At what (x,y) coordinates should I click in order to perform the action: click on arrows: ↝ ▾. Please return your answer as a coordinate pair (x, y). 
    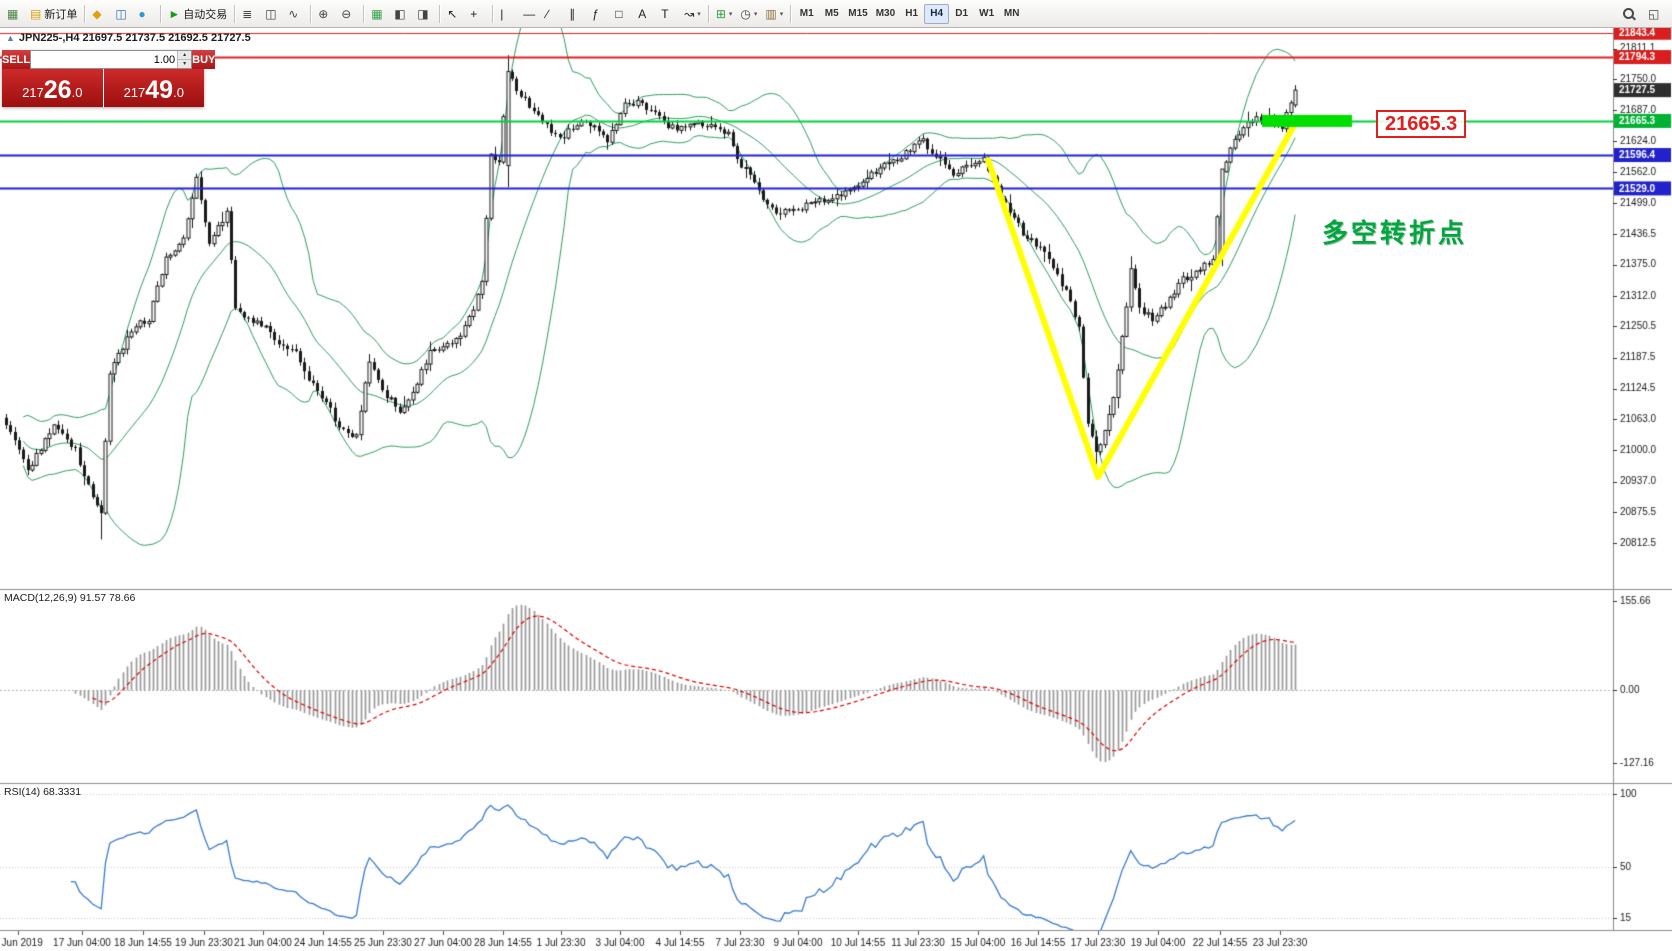
    Looking at the image, I should click on (692, 14).